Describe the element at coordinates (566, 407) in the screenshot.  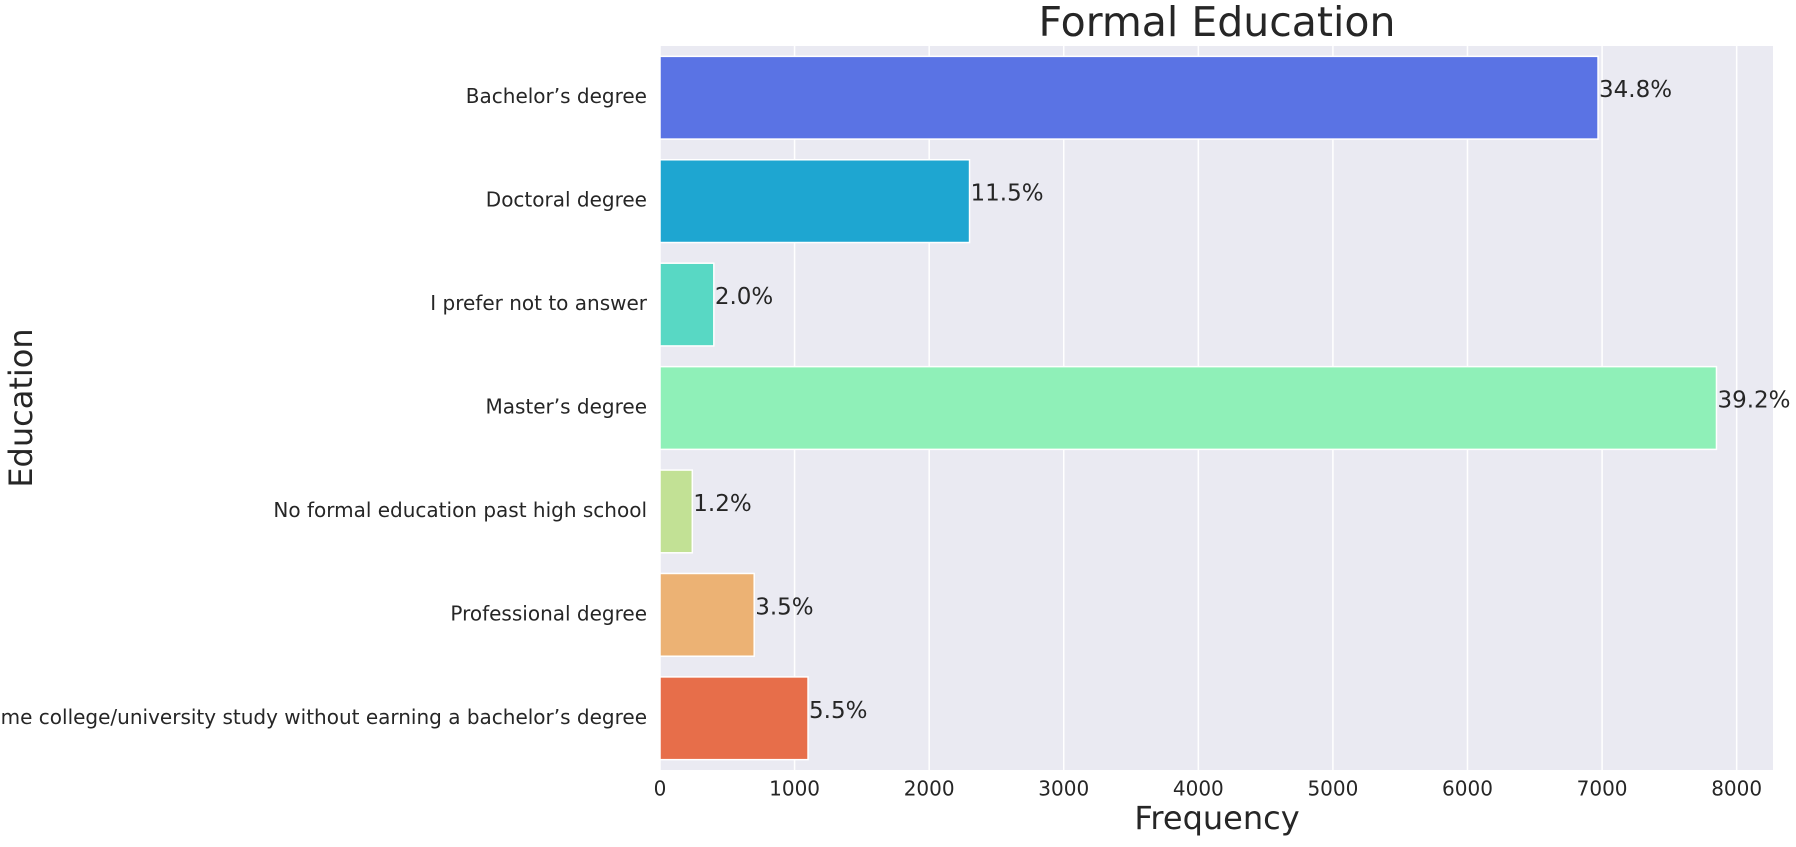
I see `y-tick-label: Master’s degree` at that location.